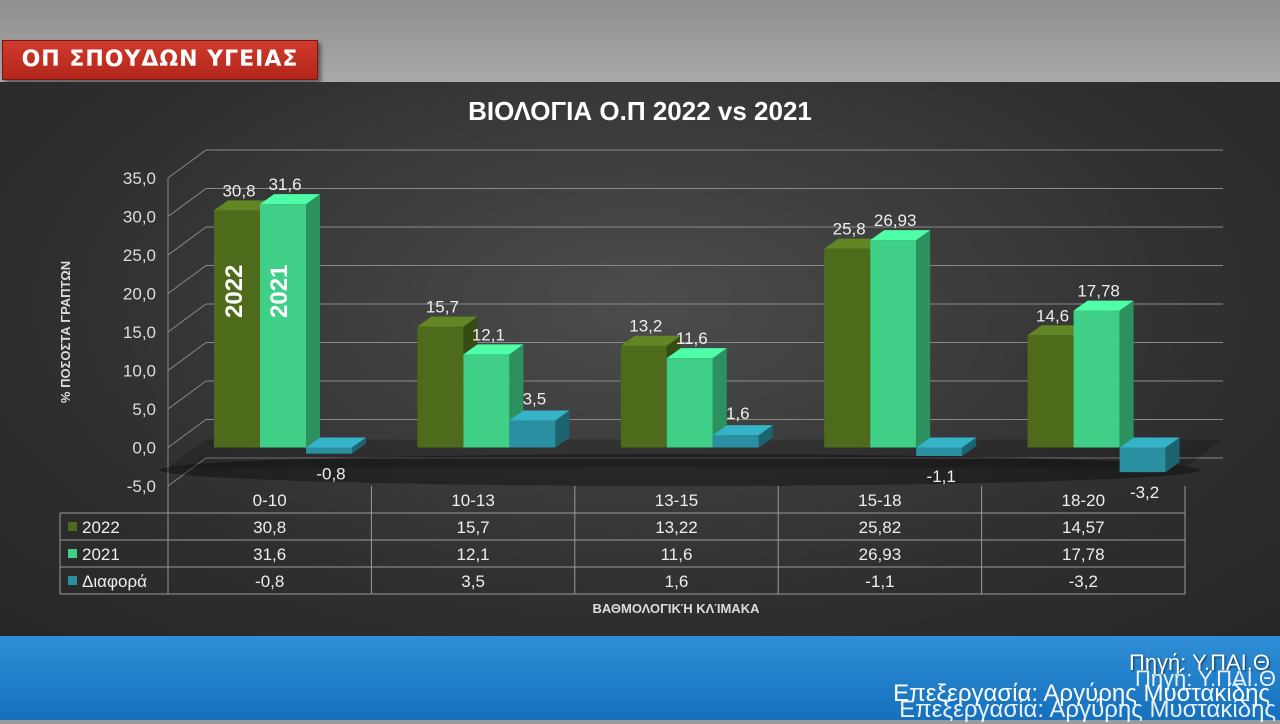  What do you see at coordinates (234, 291) in the screenshot?
I see `annotation-2022: 2022` at bounding box center [234, 291].